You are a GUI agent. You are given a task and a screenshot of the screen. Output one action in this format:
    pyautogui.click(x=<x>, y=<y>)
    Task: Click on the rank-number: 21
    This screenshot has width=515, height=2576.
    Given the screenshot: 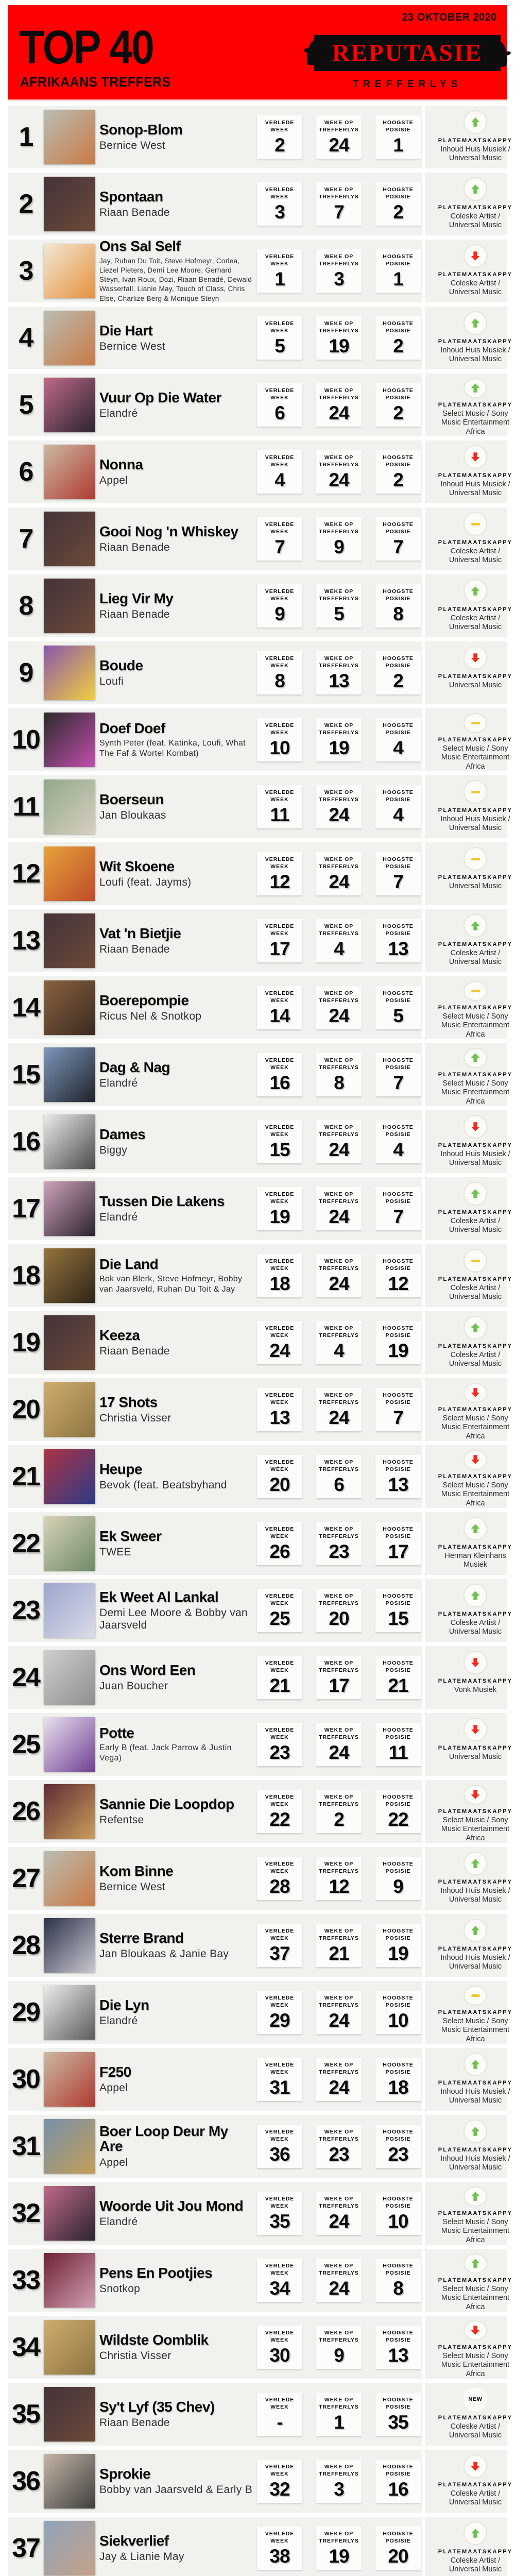 What is the action you would take?
    pyautogui.click(x=27, y=1477)
    